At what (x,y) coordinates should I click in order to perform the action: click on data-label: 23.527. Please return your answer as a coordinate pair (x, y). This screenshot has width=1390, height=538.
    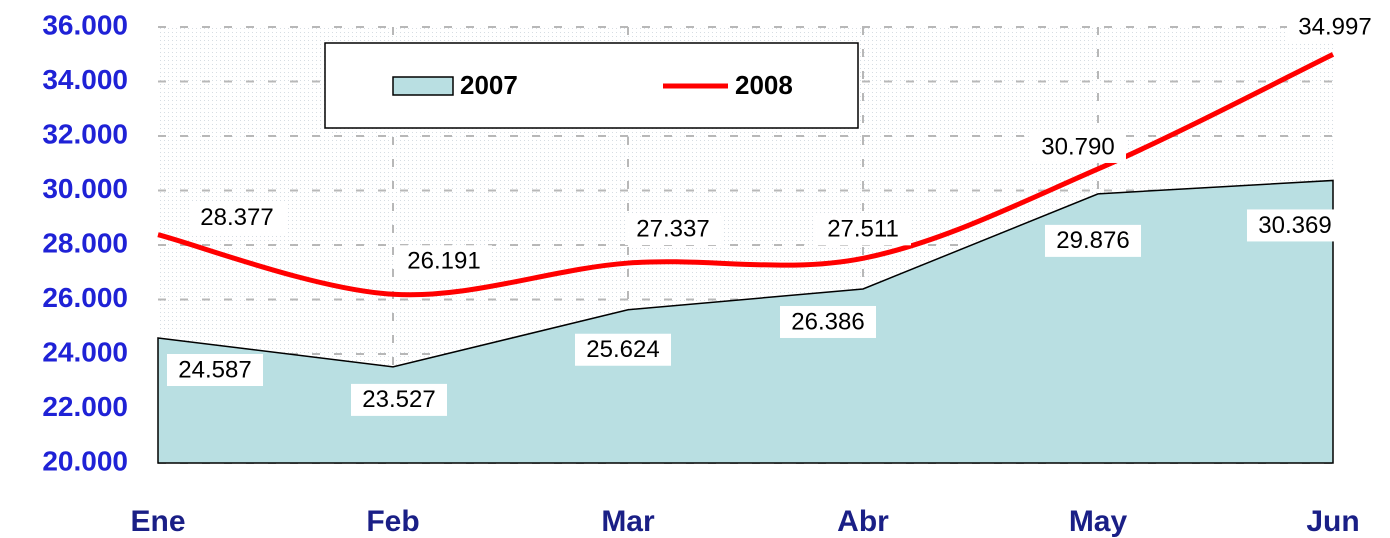
    Looking at the image, I should click on (398, 399).